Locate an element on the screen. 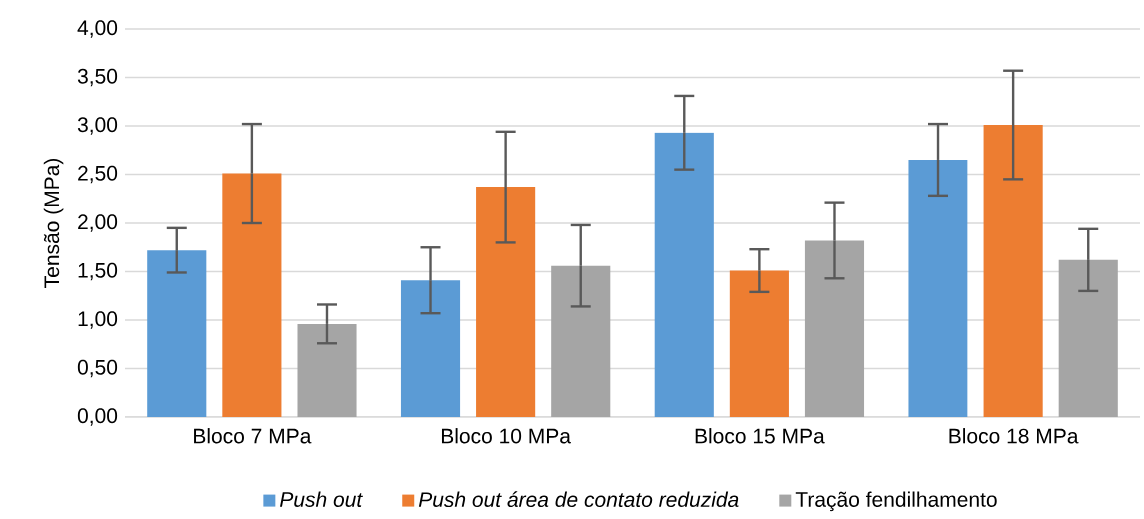 The image size is (1144, 519). y-tick-label: 4,00 is located at coordinates (97, 29).